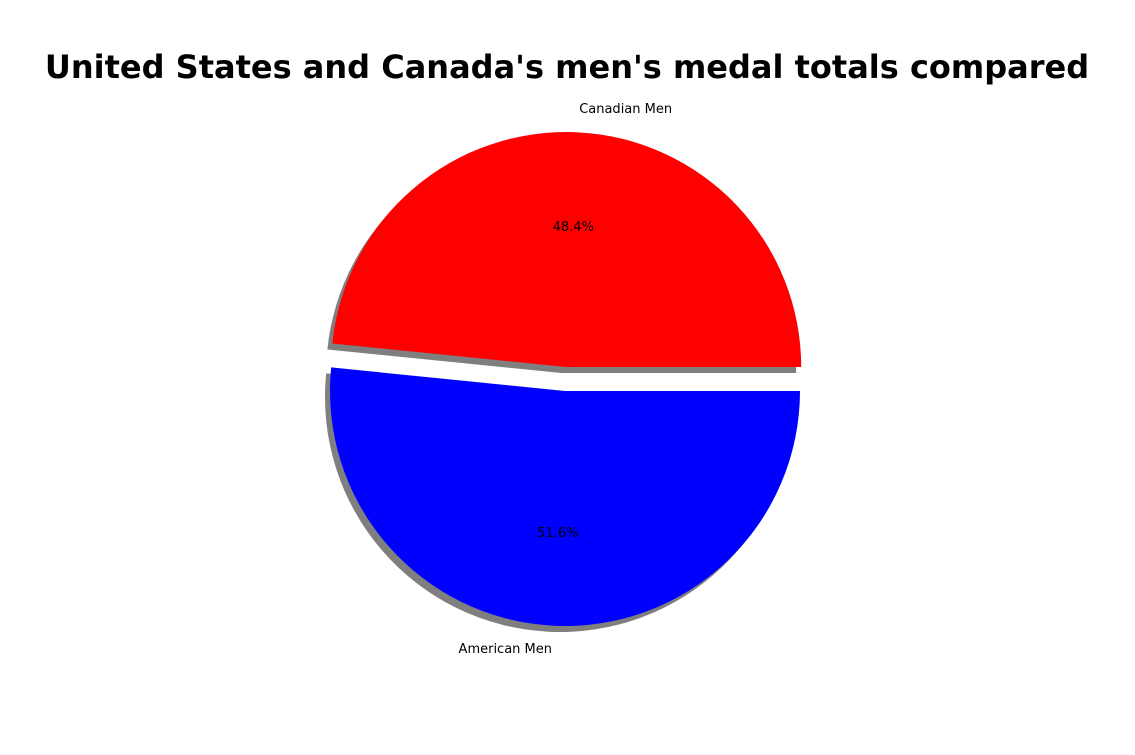 Image resolution: width=1135 pixels, height=755 pixels. I want to click on slice-label-canadian-men: Canadian Men, so click(625, 109).